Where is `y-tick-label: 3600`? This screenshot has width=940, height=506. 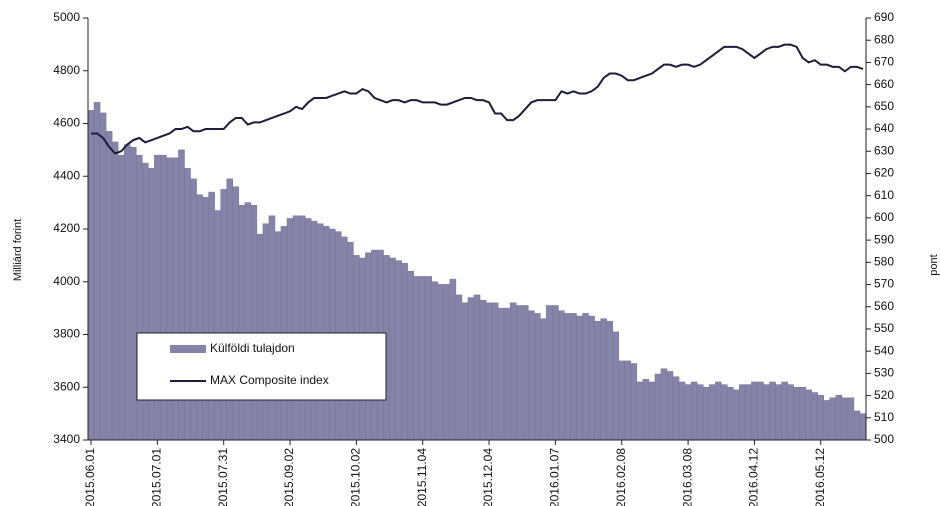
y-tick-label: 3600 is located at coordinates (66, 386).